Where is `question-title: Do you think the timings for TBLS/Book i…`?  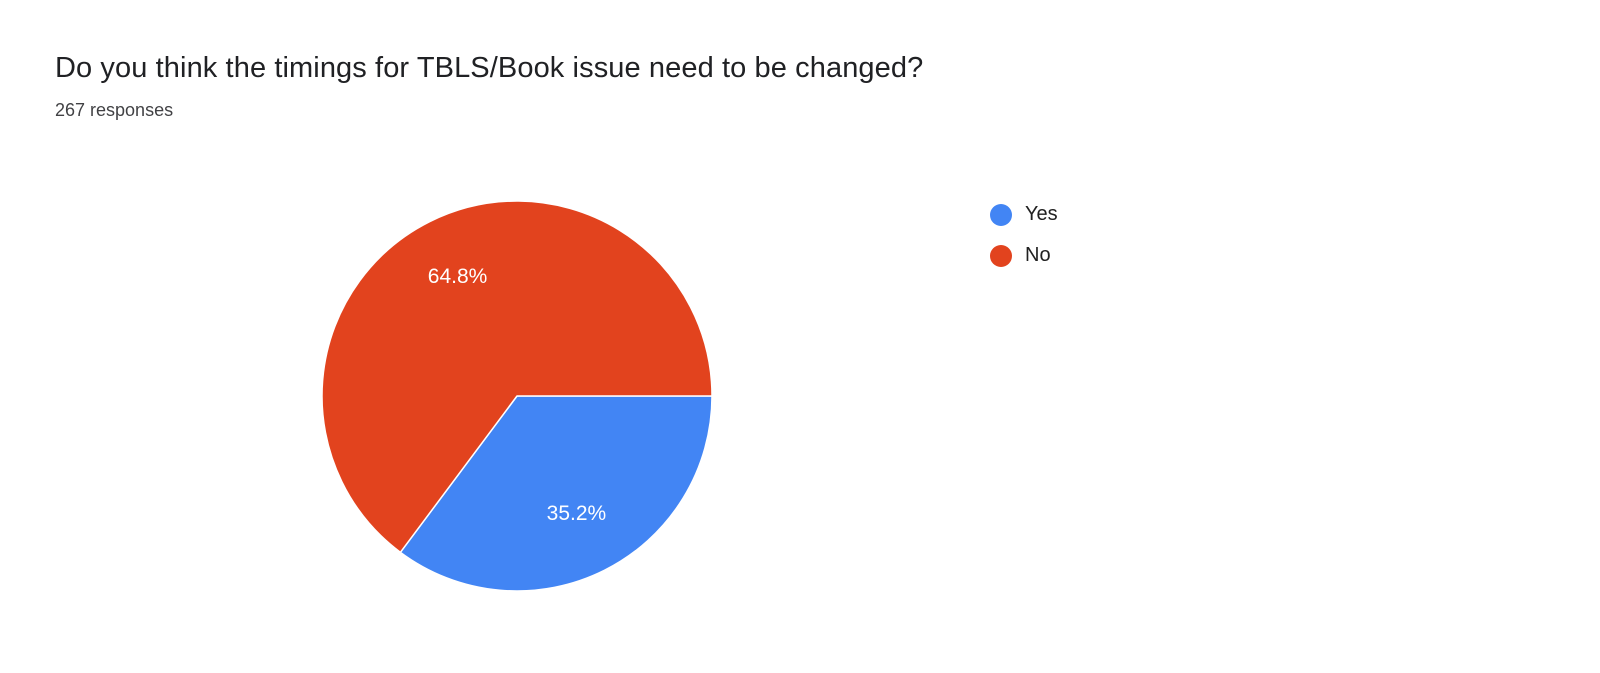 question-title: Do you think the timings for TBLS/Book i… is located at coordinates (489, 68).